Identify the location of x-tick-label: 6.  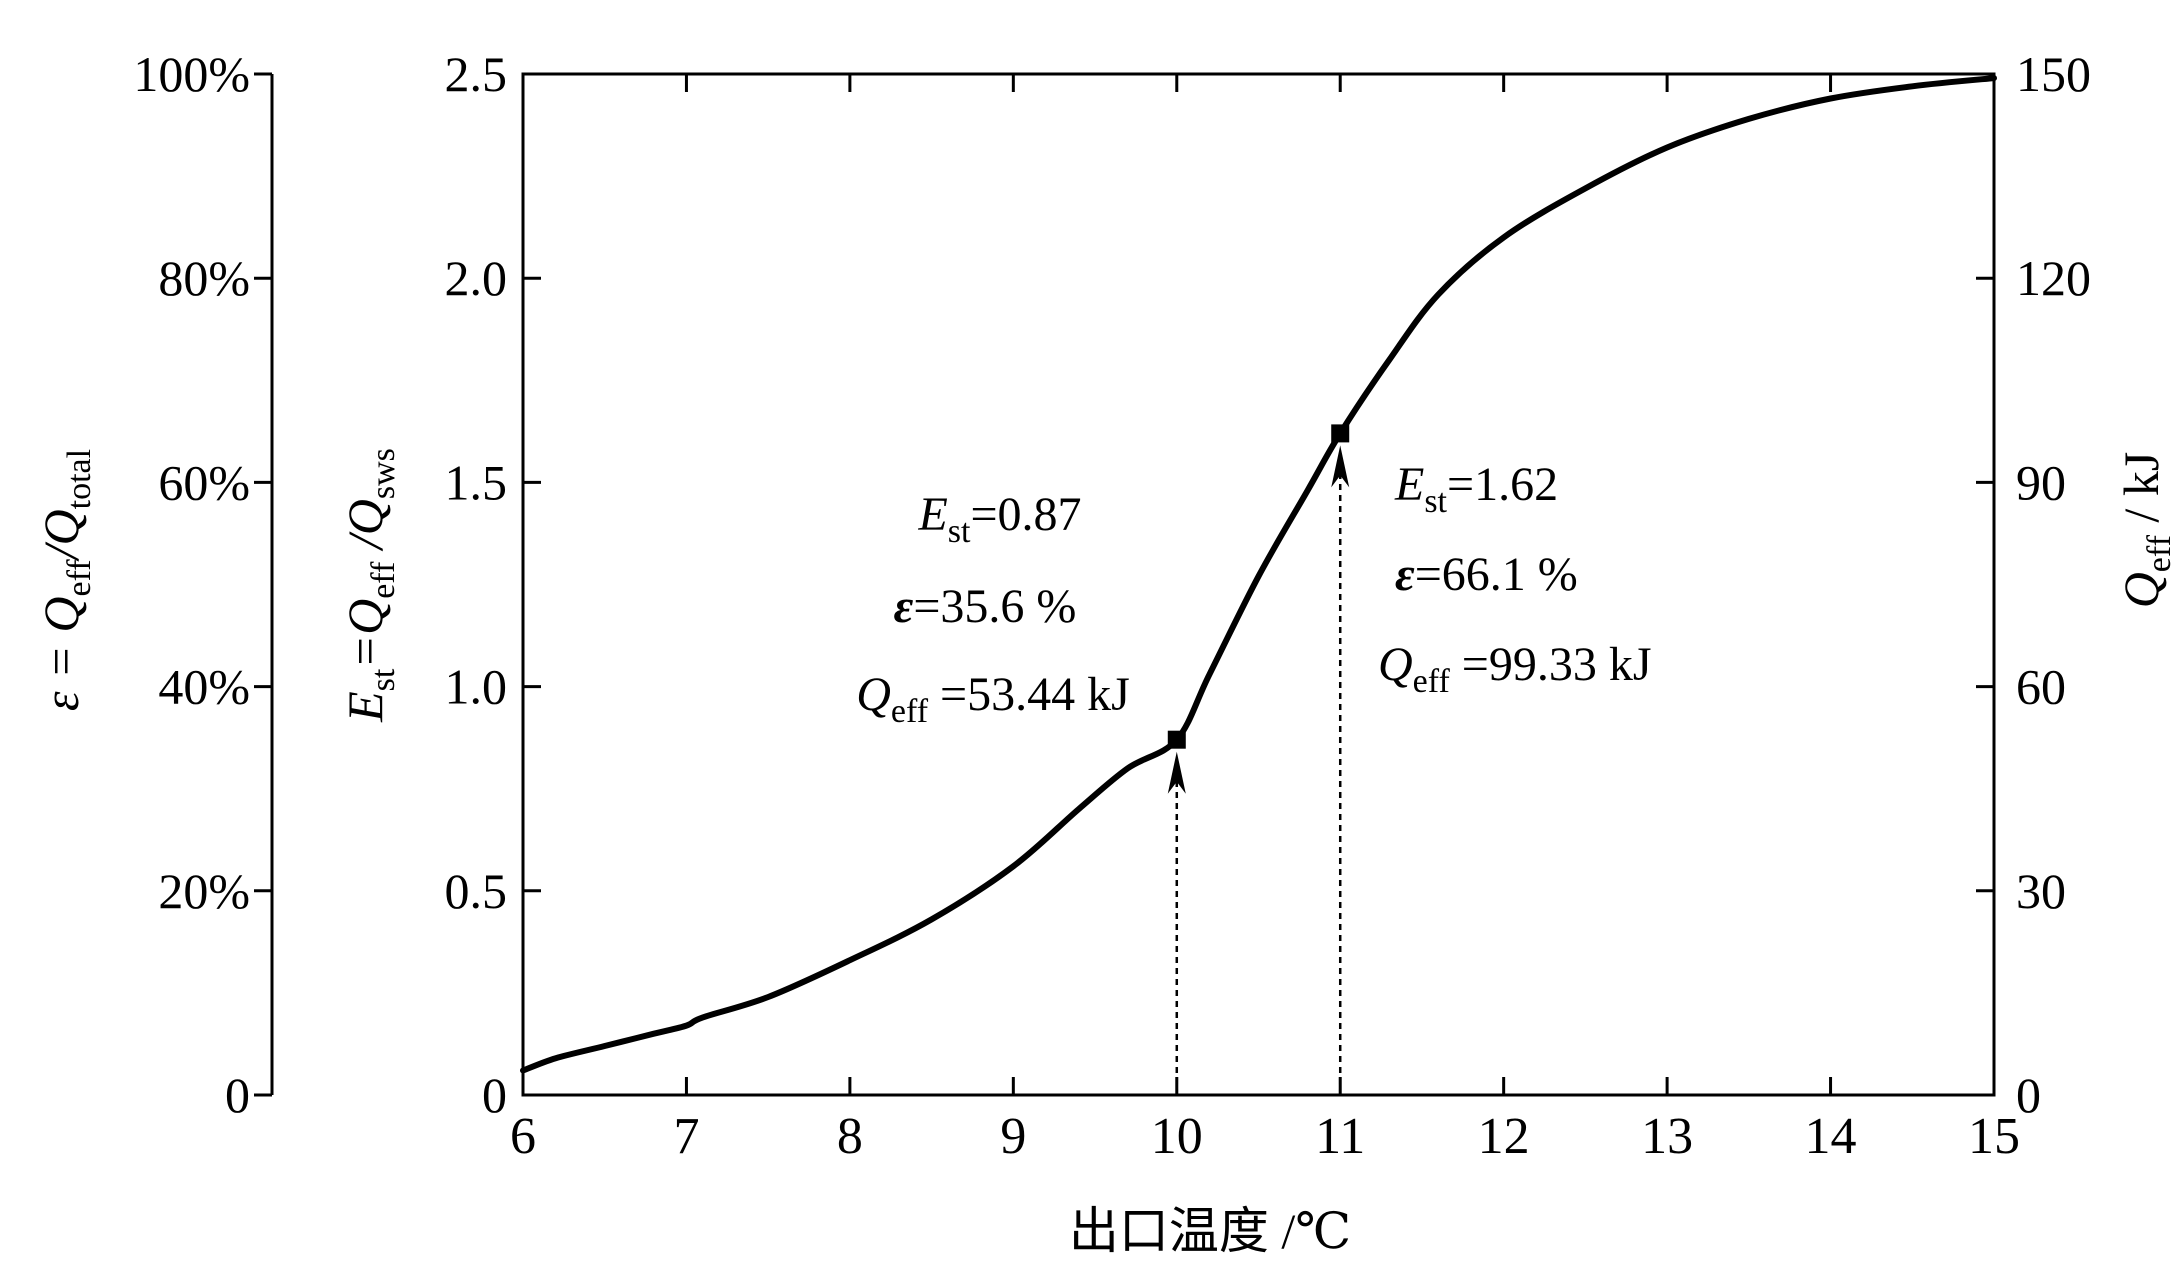
(523, 1136).